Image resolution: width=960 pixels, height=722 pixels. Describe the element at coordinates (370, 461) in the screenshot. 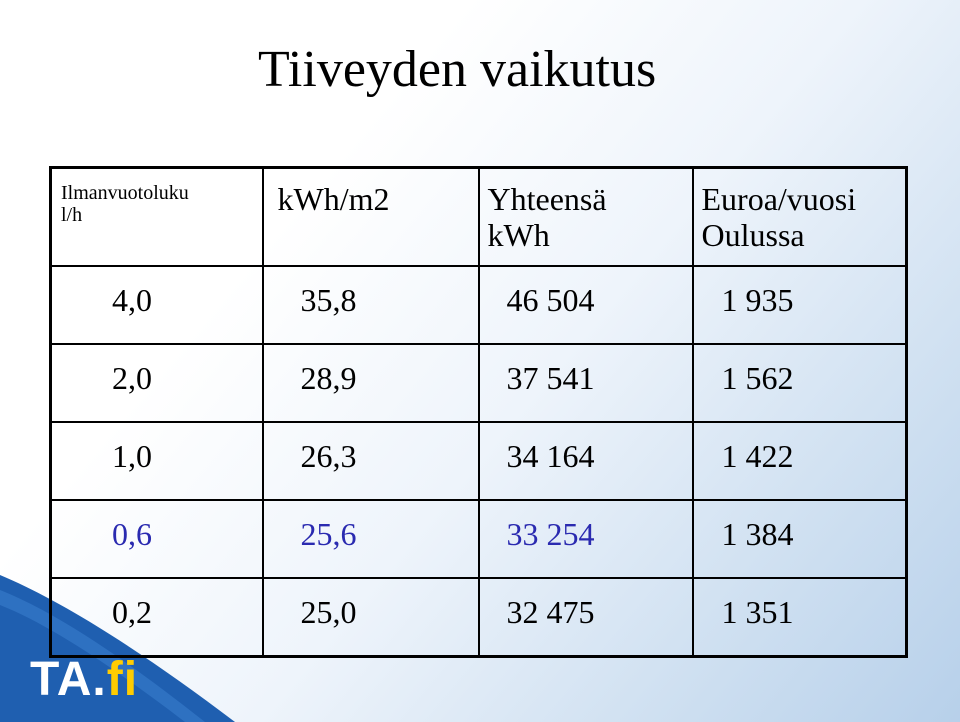

I see `table-cell: 26,3` at that location.